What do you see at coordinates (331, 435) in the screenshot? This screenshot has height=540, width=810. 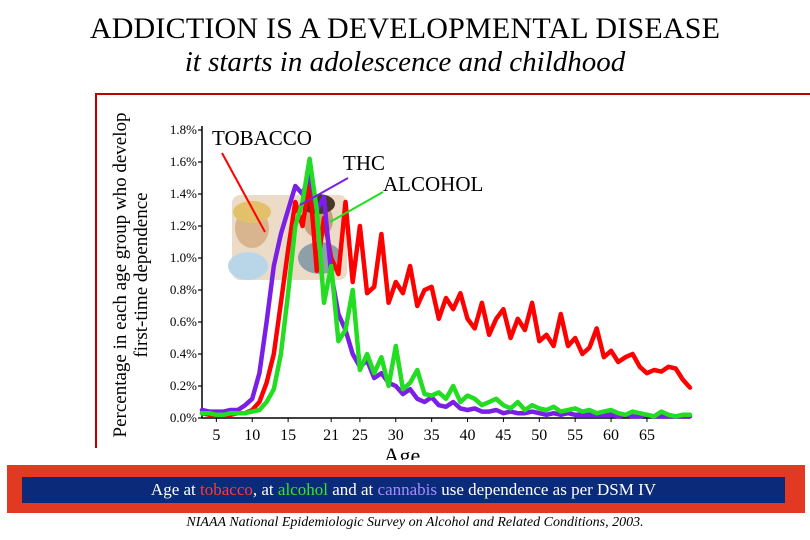 I see `x-tick-label: 21` at bounding box center [331, 435].